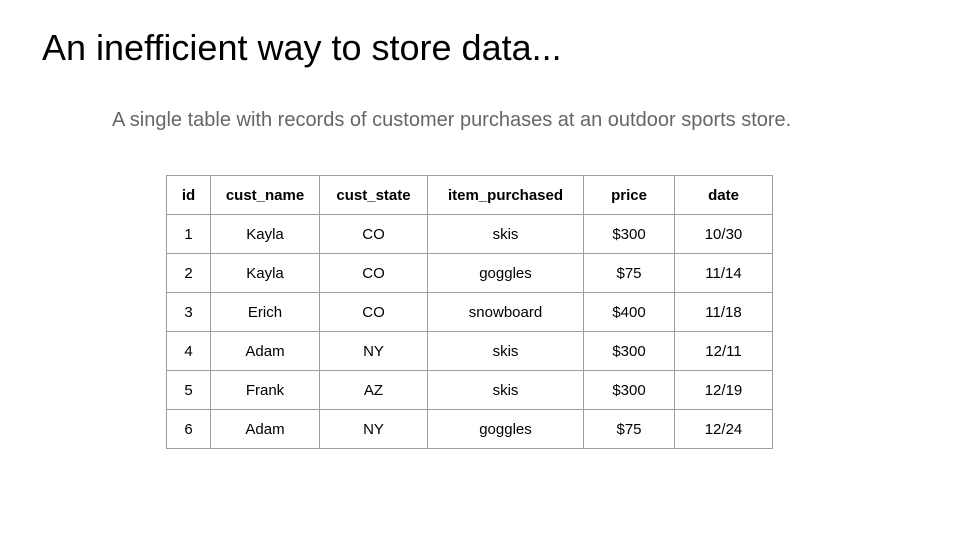 The image size is (960, 540). What do you see at coordinates (723, 234) in the screenshot?
I see `cell-date: 10/30` at bounding box center [723, 234].